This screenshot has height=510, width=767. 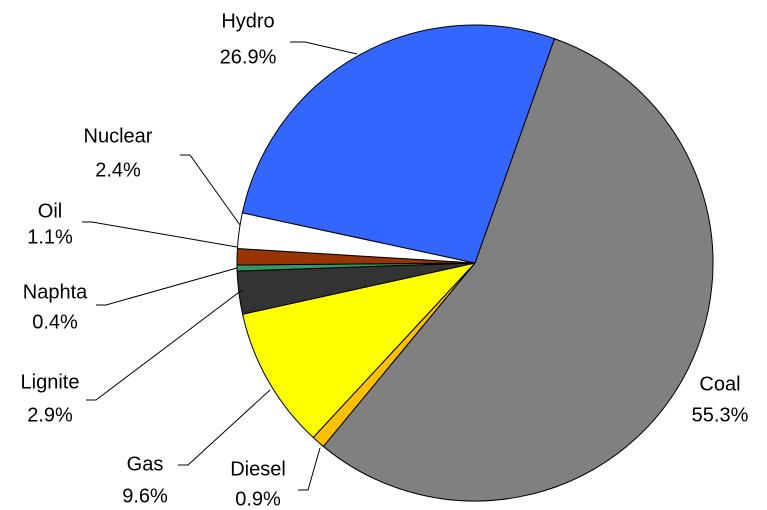 What do you see at coordinates (145, 496) in the screenshot?
I see `value-label: 9.6%` at bounding box center [145, 496].